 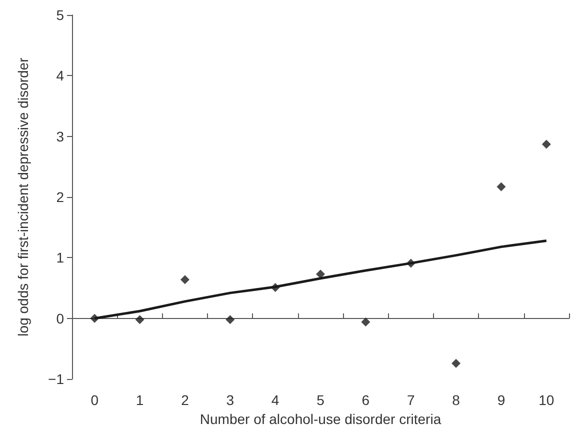 I want to click on x-tick-label: 1, so click(x=140, y=400).